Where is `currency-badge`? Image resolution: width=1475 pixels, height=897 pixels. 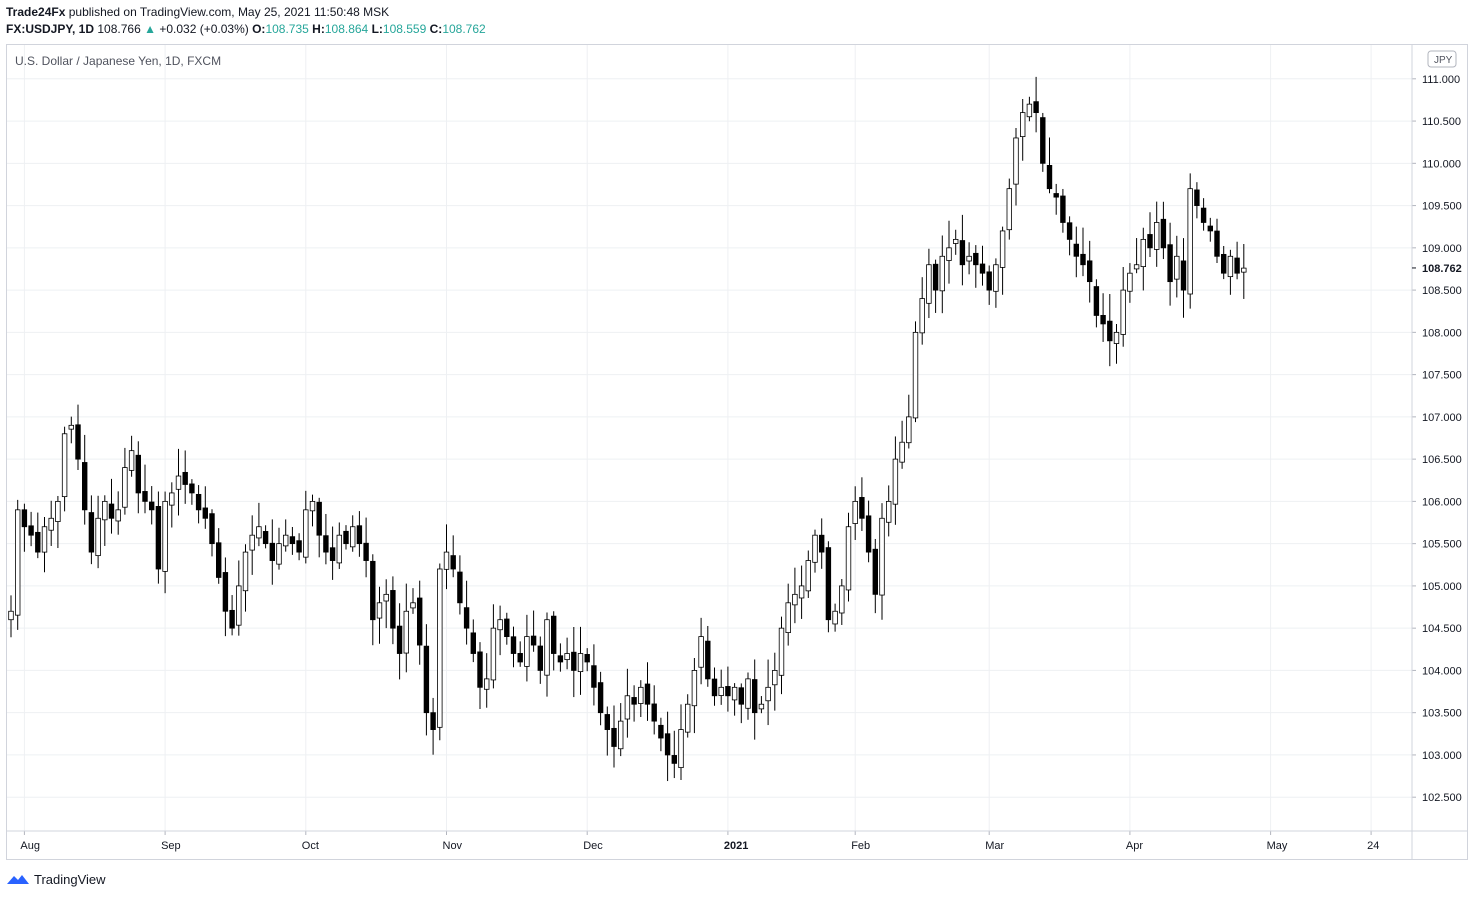 currency-badge is located at coordinates (1442, 59).